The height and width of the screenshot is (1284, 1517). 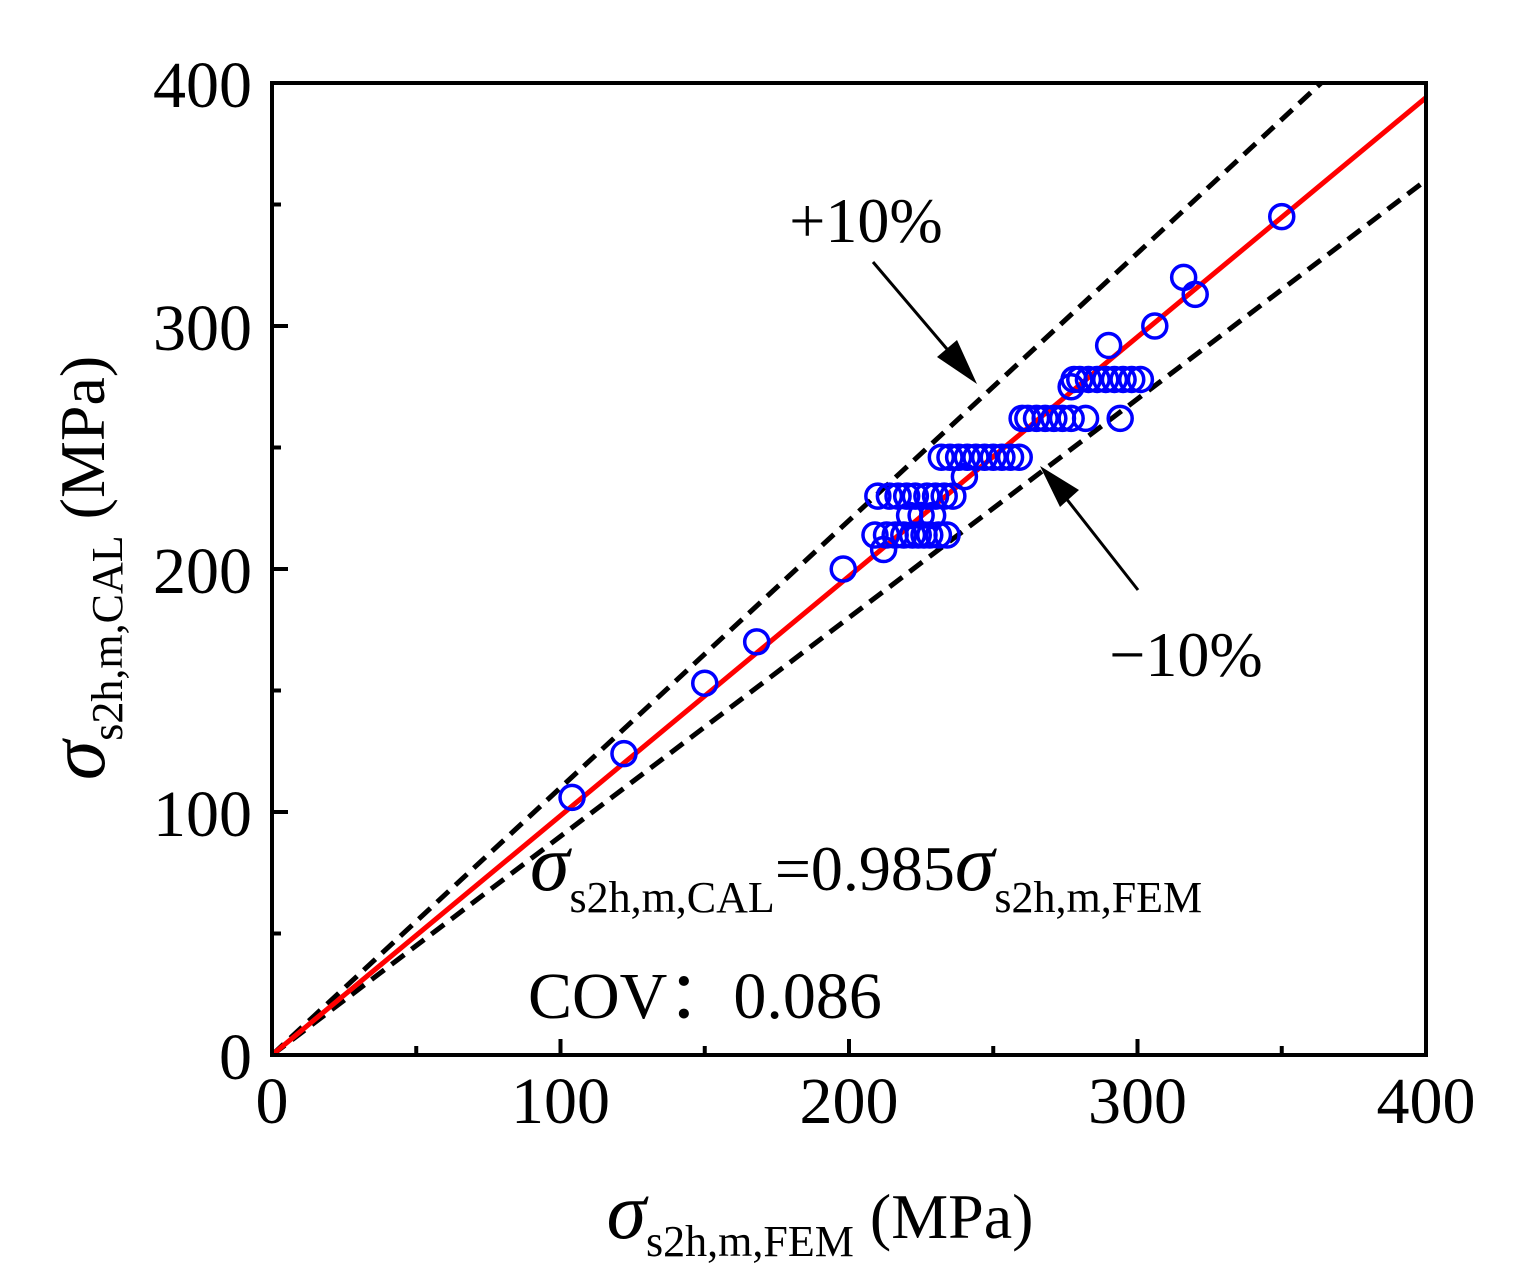 What do you see at coordinates (705, 996) in the screenshot?
I see `cov-label: COV：0.086` at bounding box center [705, 996].